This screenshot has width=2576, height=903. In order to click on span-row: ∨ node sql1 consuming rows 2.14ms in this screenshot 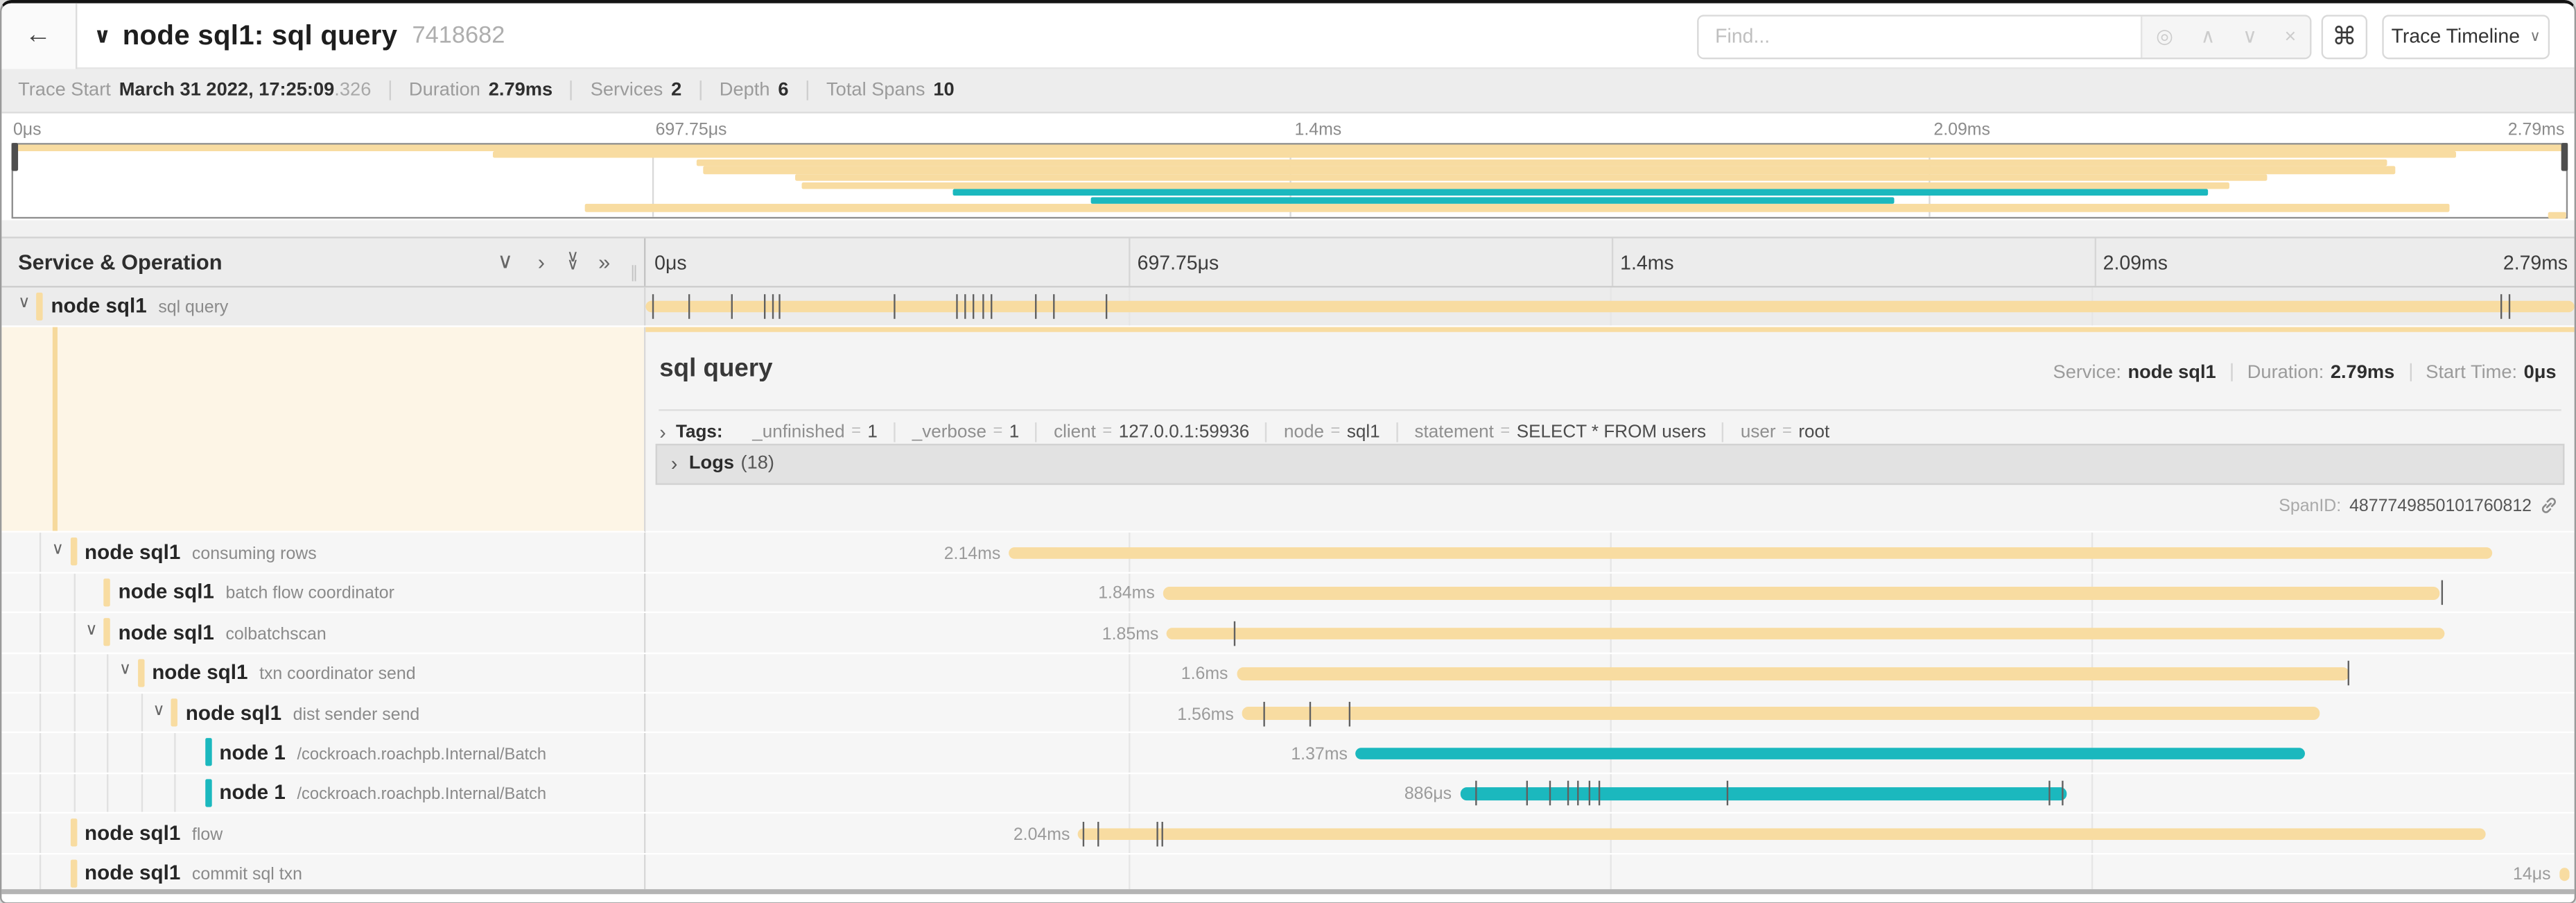, I will do `click(1288, 553)`.